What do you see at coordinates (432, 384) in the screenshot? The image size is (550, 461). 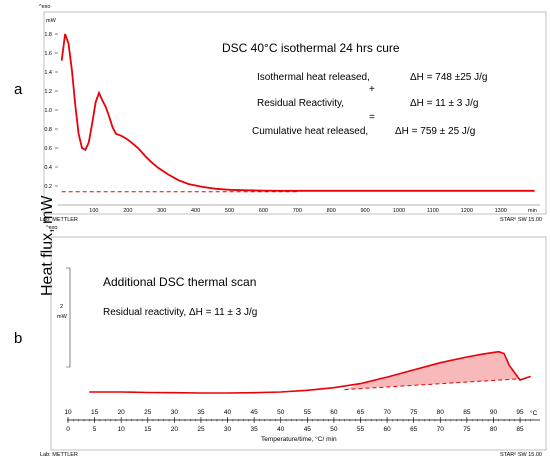 I see `b-integration-baseline` at bounding box center [432, 384].